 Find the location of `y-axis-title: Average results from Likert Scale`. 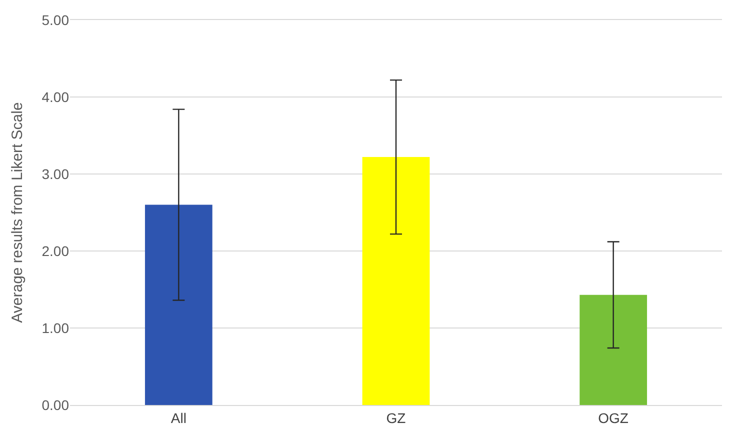

y-axis-title: Average results from Likert Scale is located at coordinates (17, 212).